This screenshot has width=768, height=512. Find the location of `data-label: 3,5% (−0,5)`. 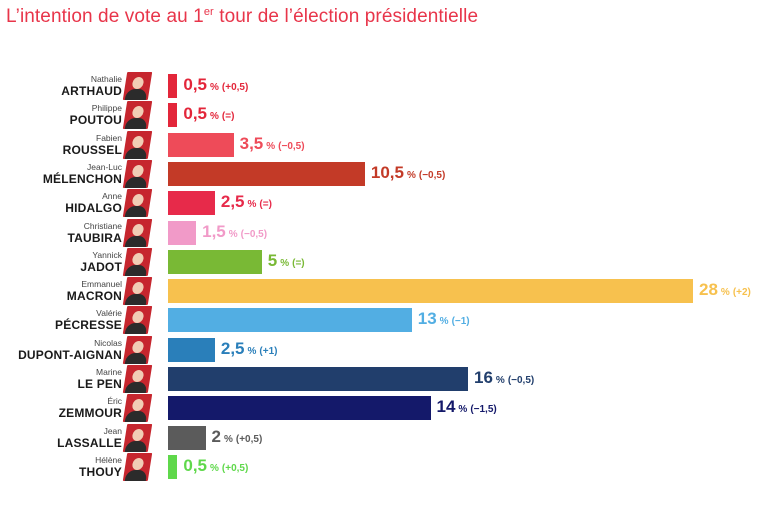

data-label: 3,5% (−0,5) is located at coordinates (272, 144).